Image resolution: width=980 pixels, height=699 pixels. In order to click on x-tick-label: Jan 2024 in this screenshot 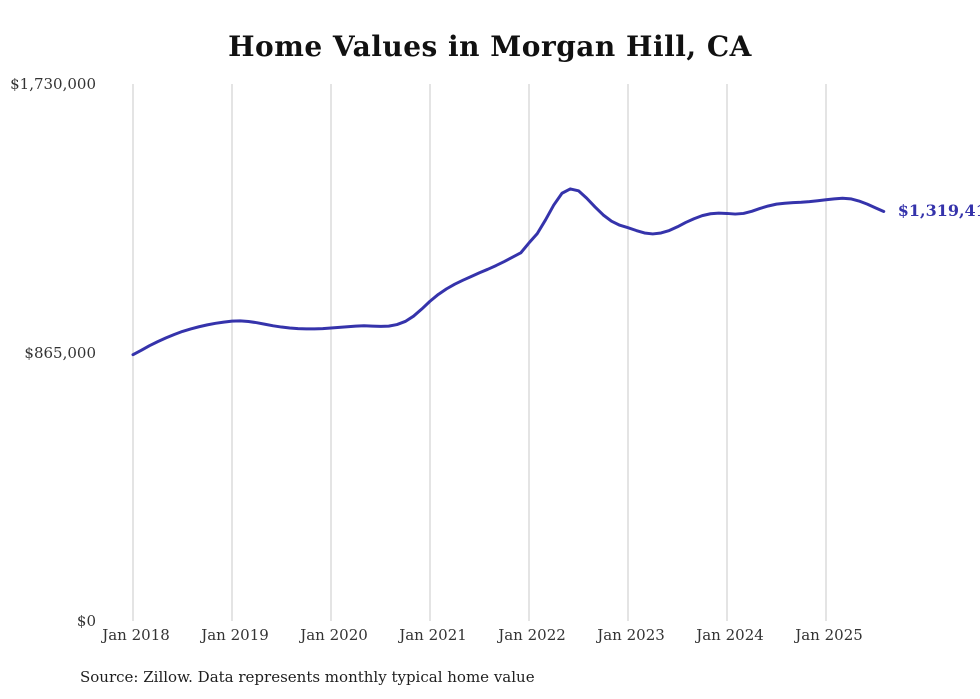, I will do `click(730, 635)`.